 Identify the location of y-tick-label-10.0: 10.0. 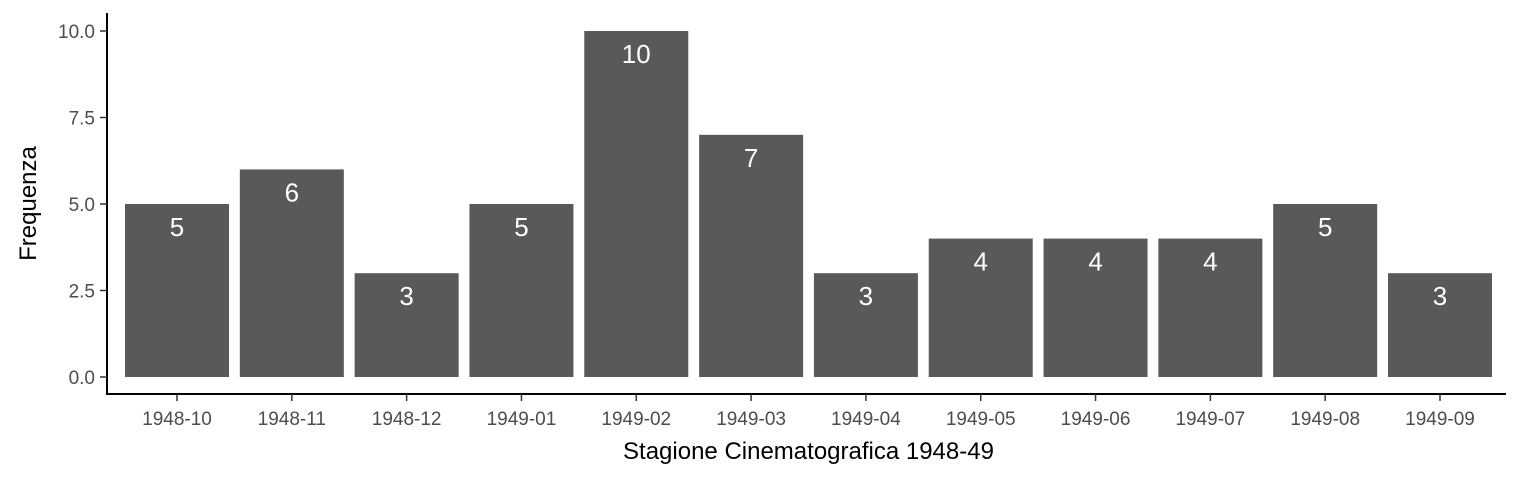
(76, 32).